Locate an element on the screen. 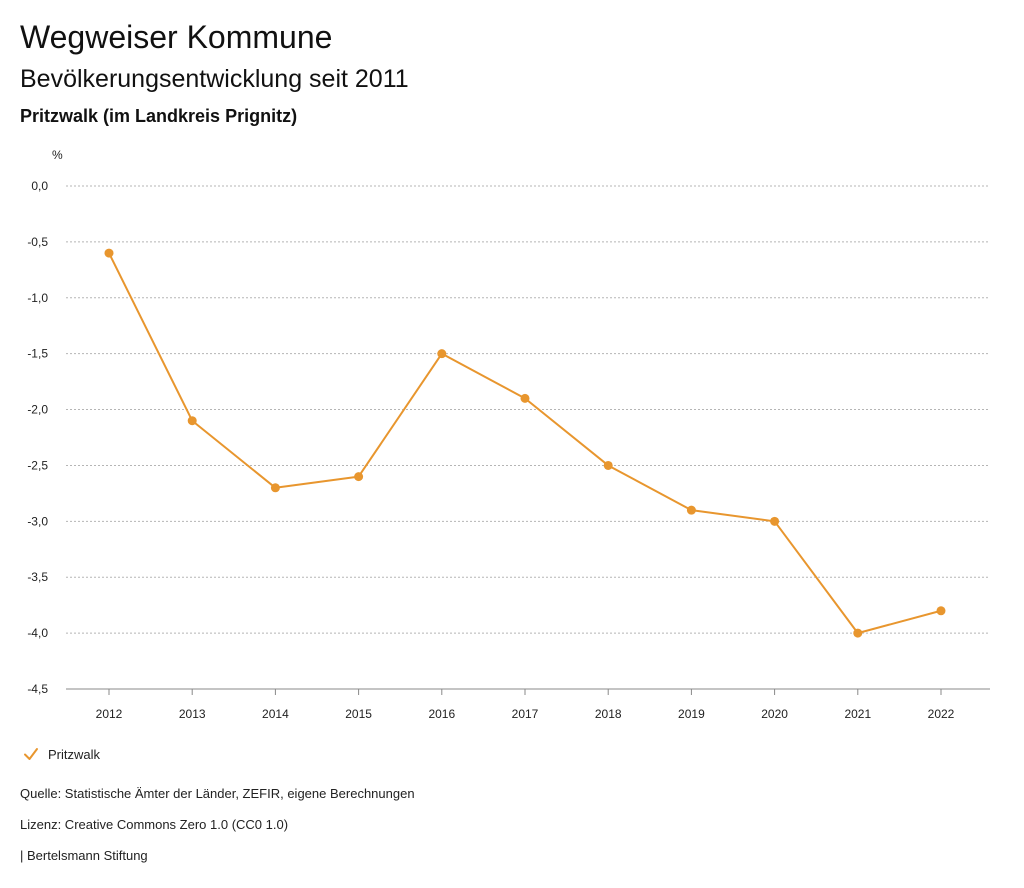 Image resolution: width=1024 pixels, height=888 pixels. y-axis-unit-label: % is located at coordinates (57, 155).